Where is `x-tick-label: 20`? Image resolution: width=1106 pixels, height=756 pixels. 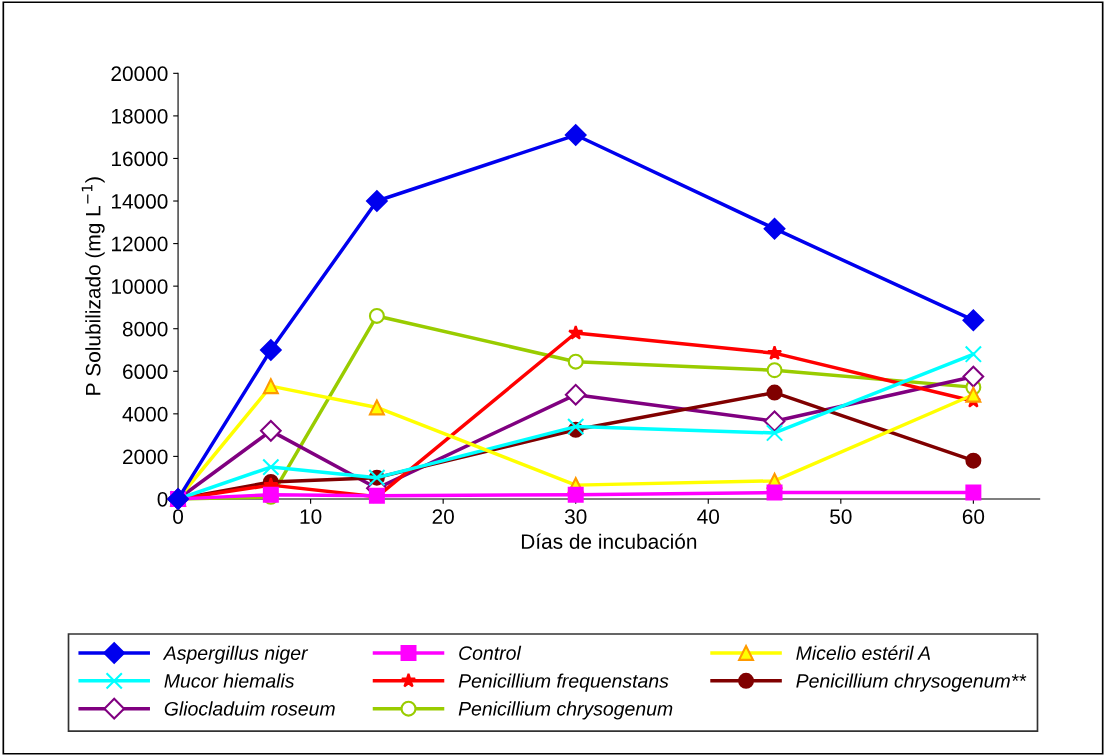
x-tick-label: 20 is located at coordinates (443, 516).